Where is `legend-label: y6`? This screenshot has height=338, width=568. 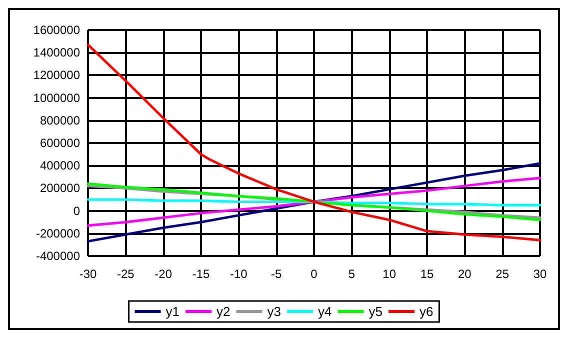
legend-label: y6 is located at coordinates (426, 311).